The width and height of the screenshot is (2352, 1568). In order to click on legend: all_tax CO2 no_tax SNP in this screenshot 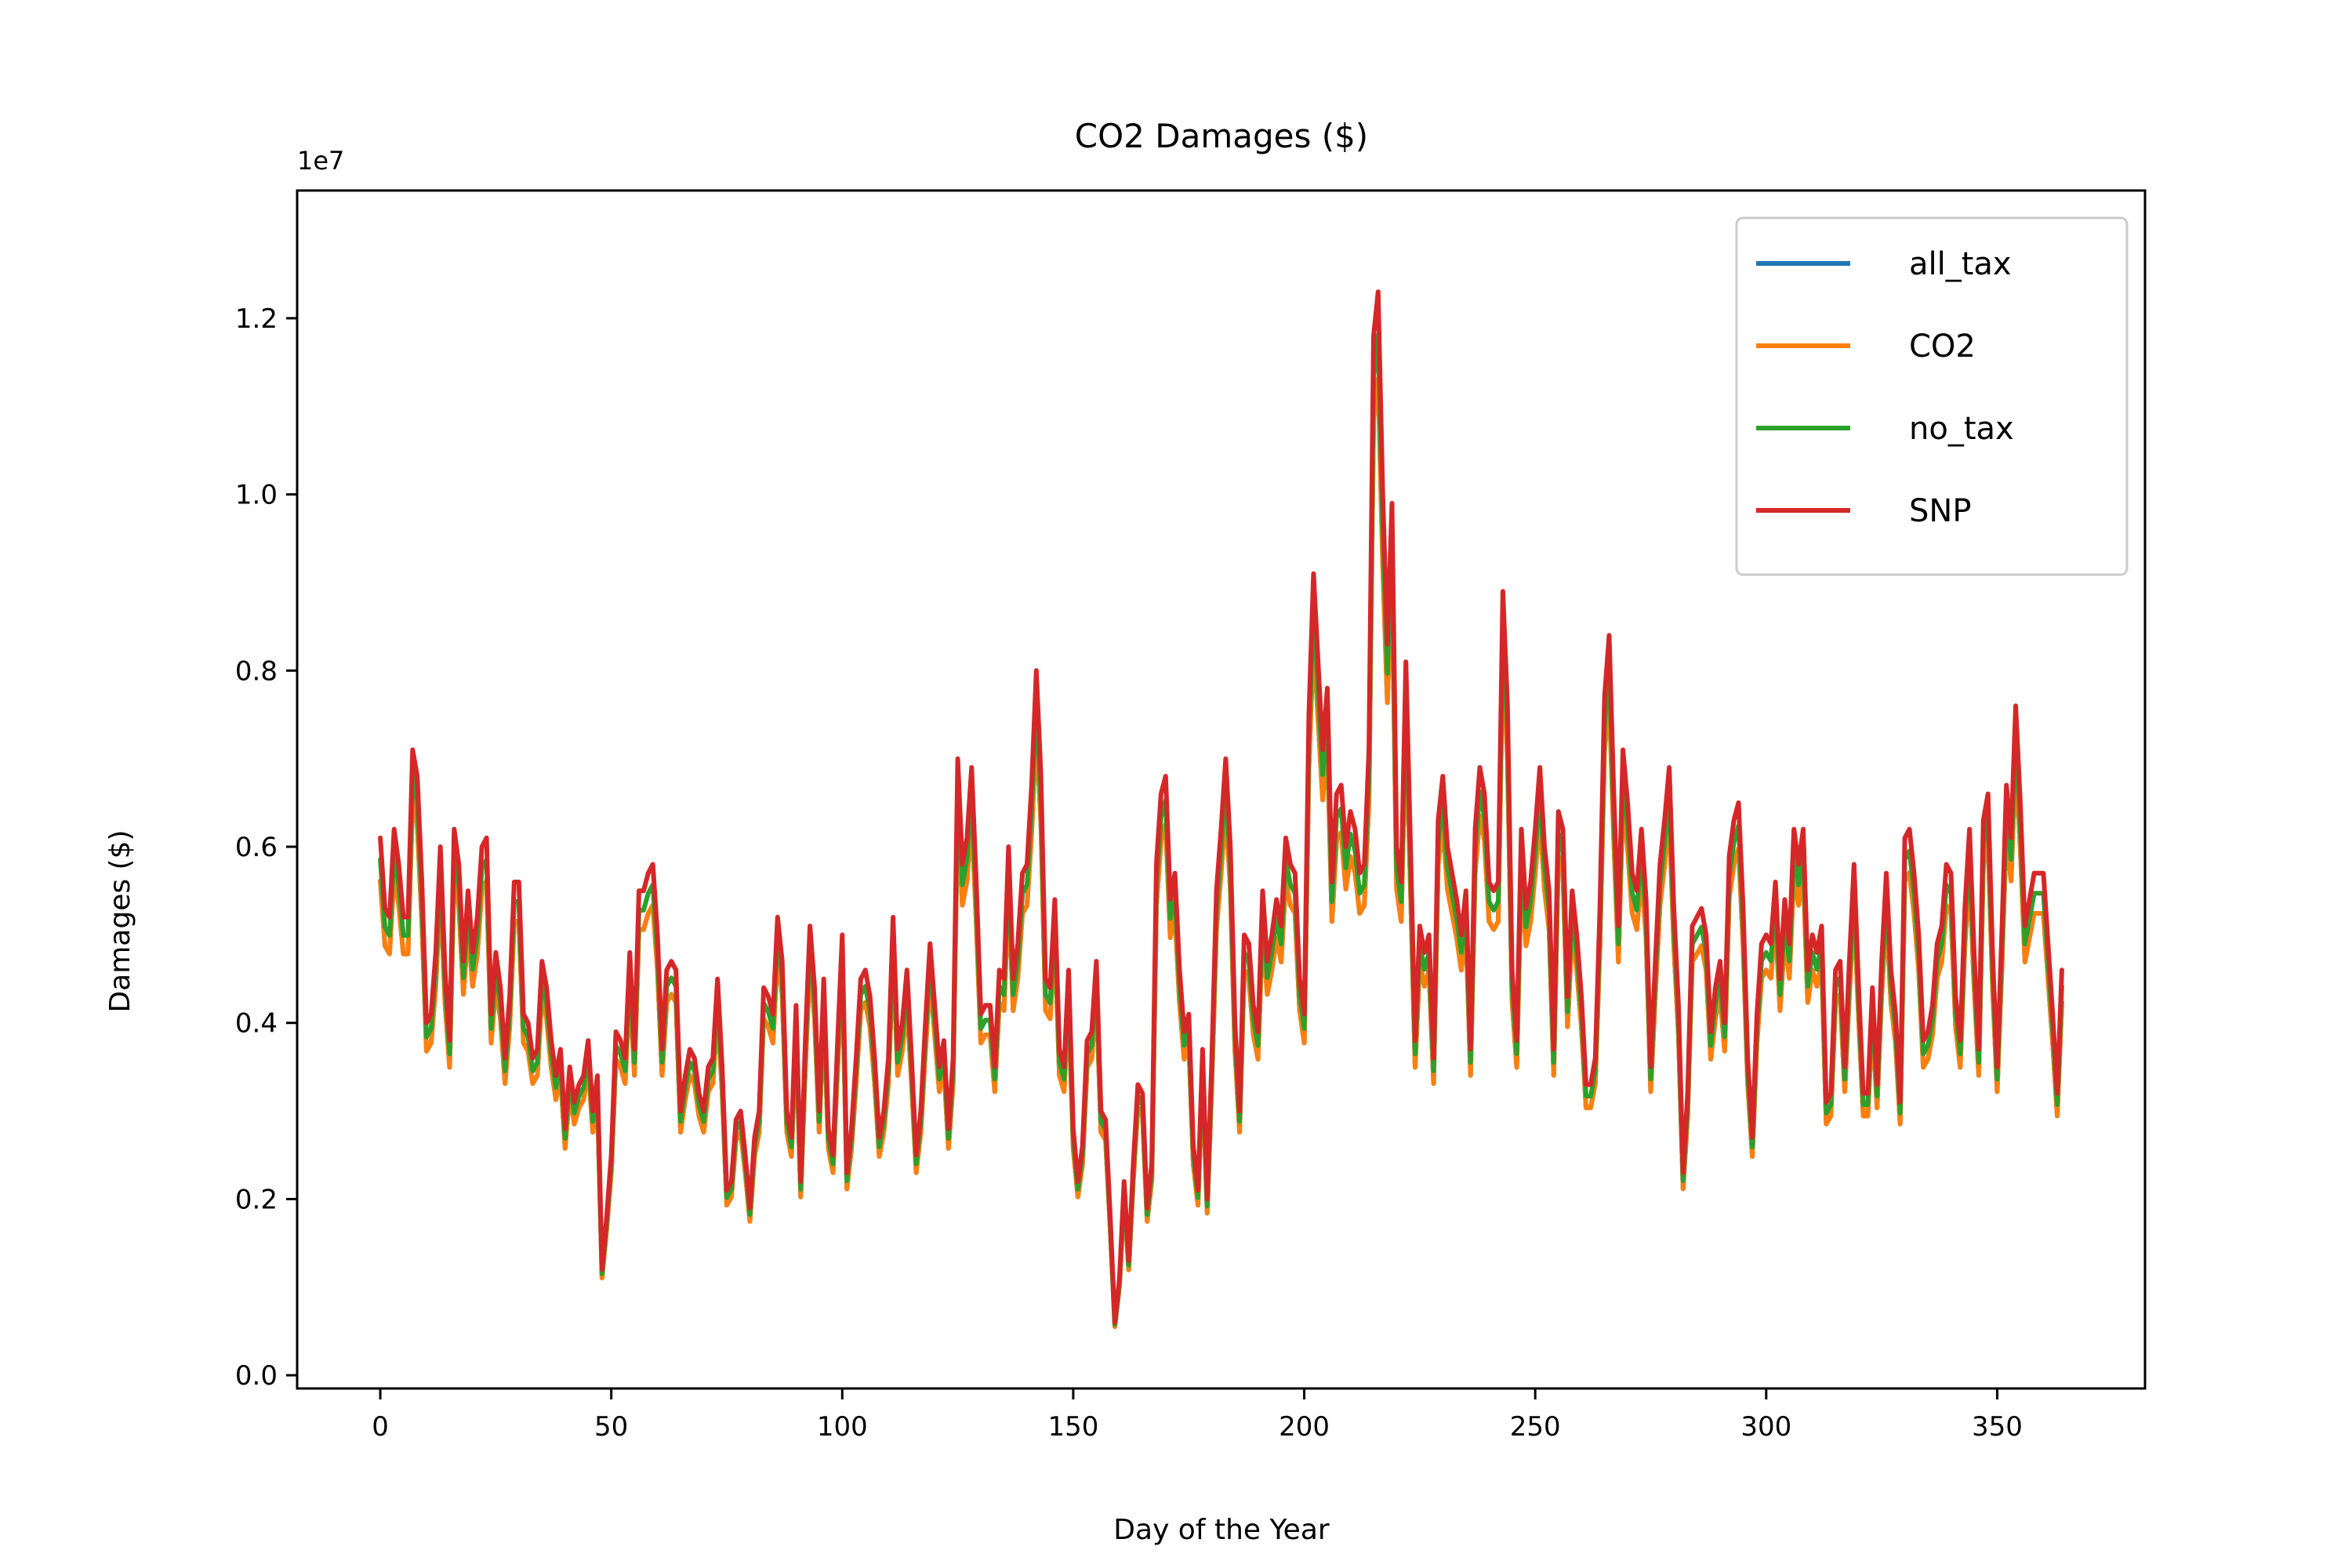, I will do `click(1932, 396)`.